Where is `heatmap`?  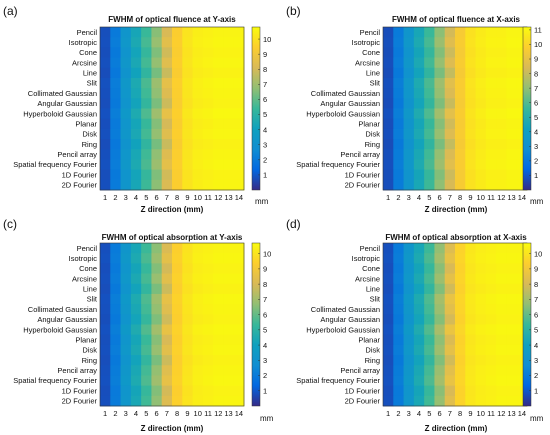
heatmap is located at coordinates (172, 324).